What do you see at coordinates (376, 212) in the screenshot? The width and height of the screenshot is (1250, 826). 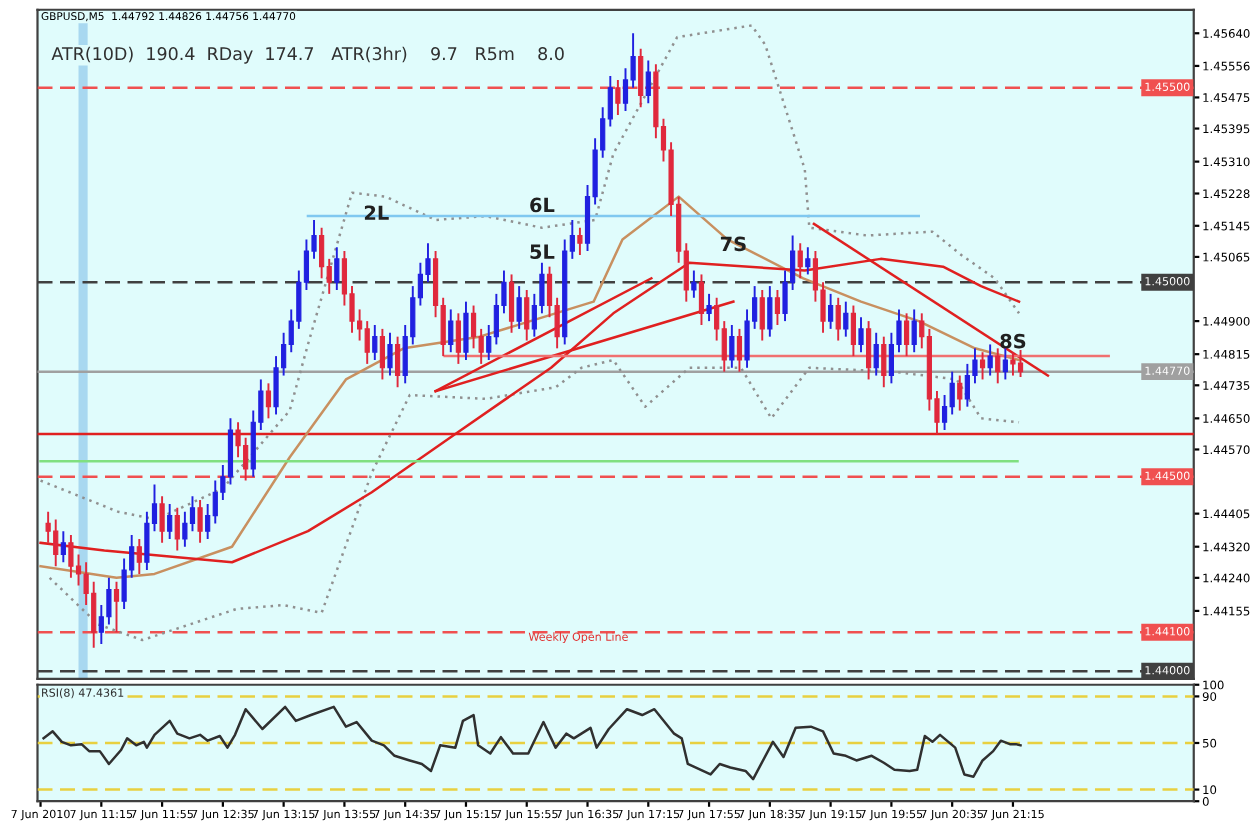 I see `annotation: 2L` at bounding box center [376, 212].